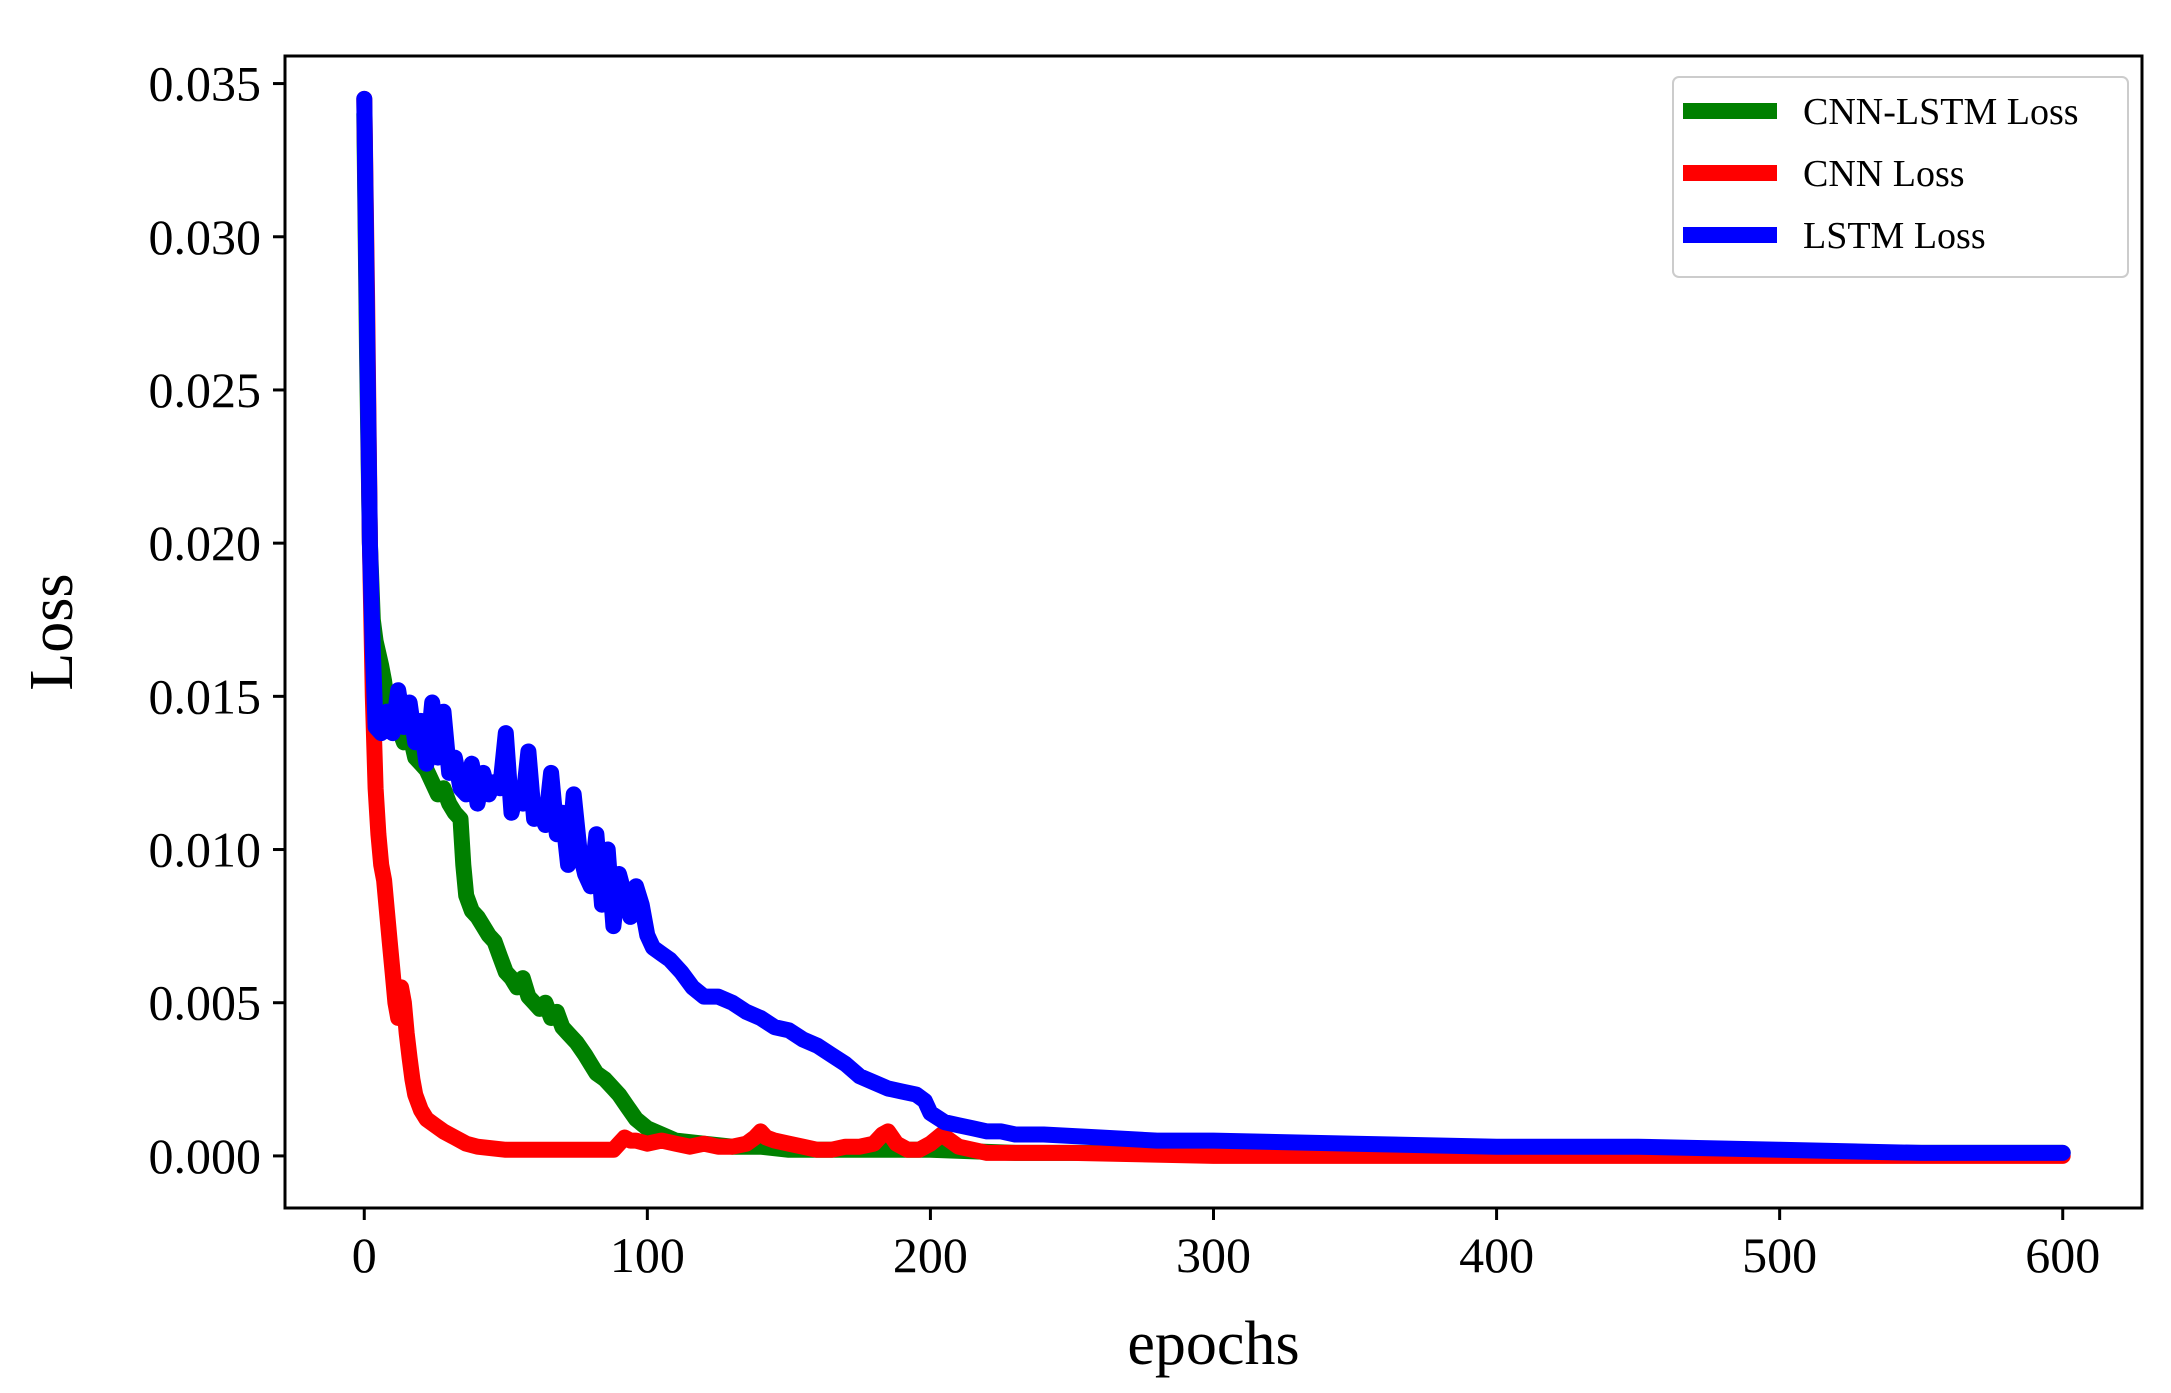  What do you see at coordinates (205, 696) in the screenshot?
I see `y-tick-label: 0.015` at bounding box center [205, 696].